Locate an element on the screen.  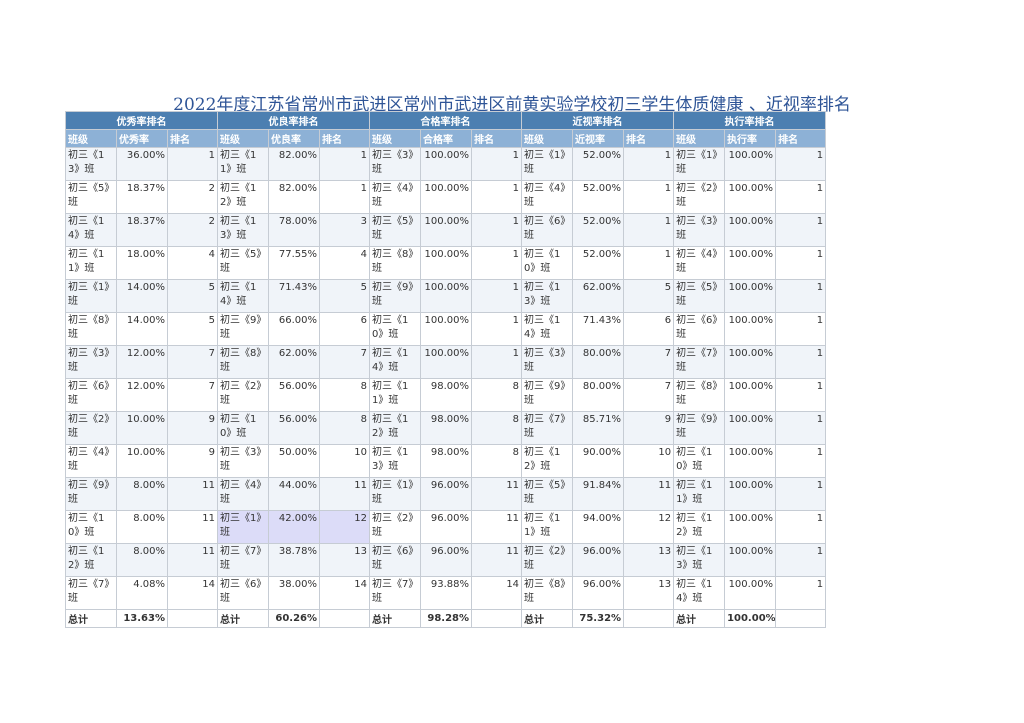
class-cell: 初三《12》班 is located at coordinates (395, 428).